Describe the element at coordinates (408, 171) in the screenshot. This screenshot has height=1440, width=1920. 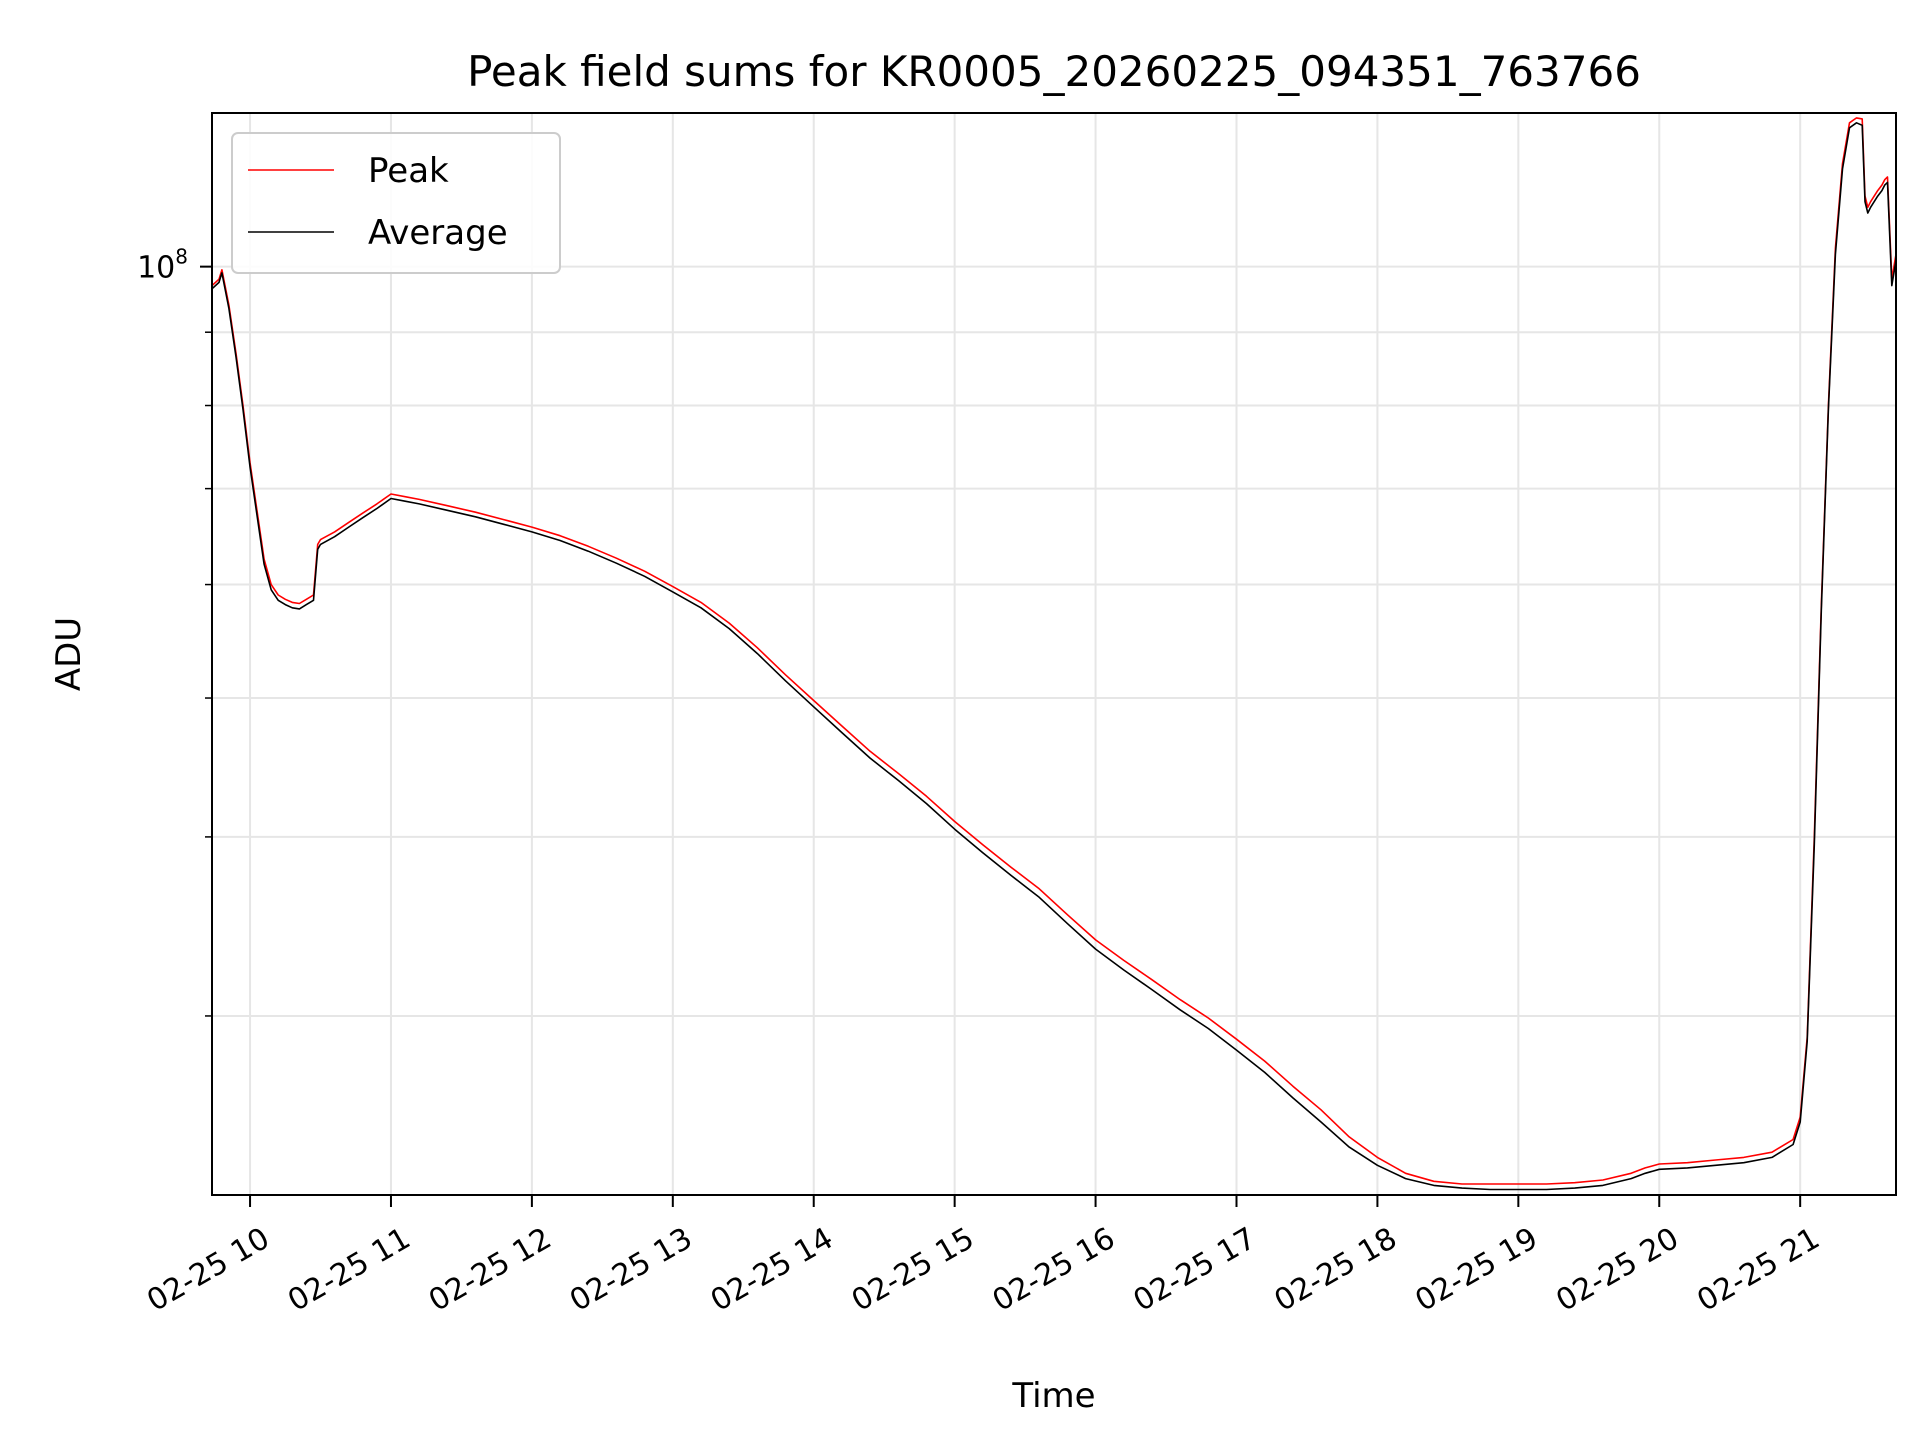
I see `legend-label-peak: Peak` at that location.